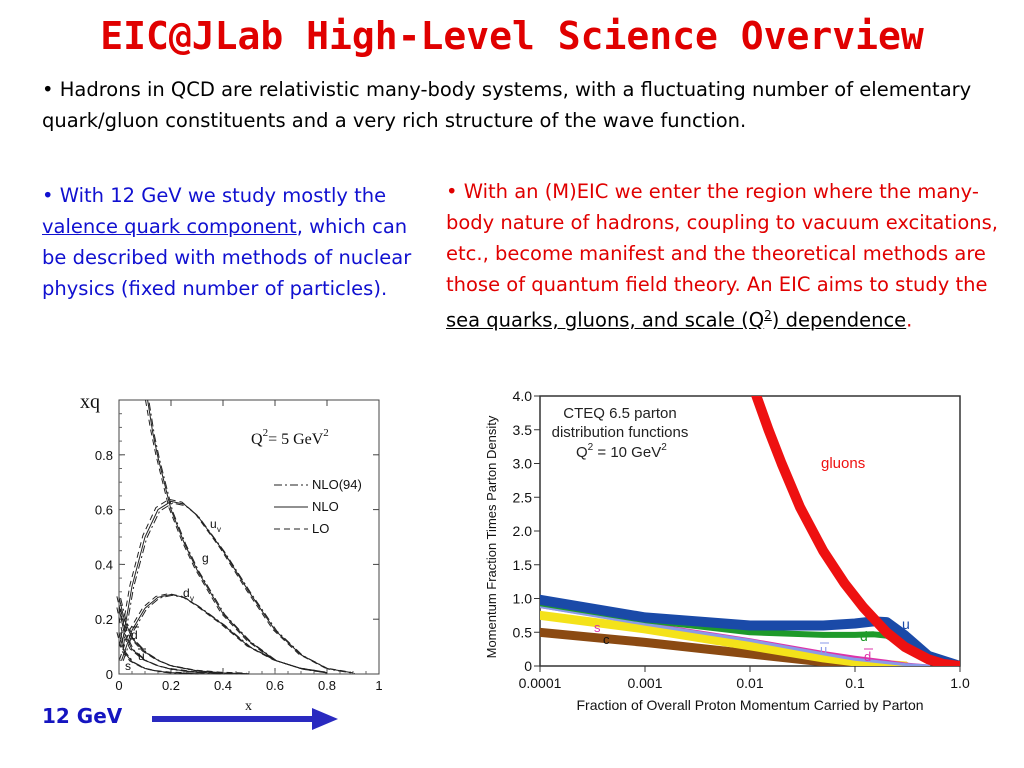 This screenshot has height=768, width=1024. Describe the element at coordinates (378, 685) in the screenshot. I see `x-tick-label: 1` at that location.